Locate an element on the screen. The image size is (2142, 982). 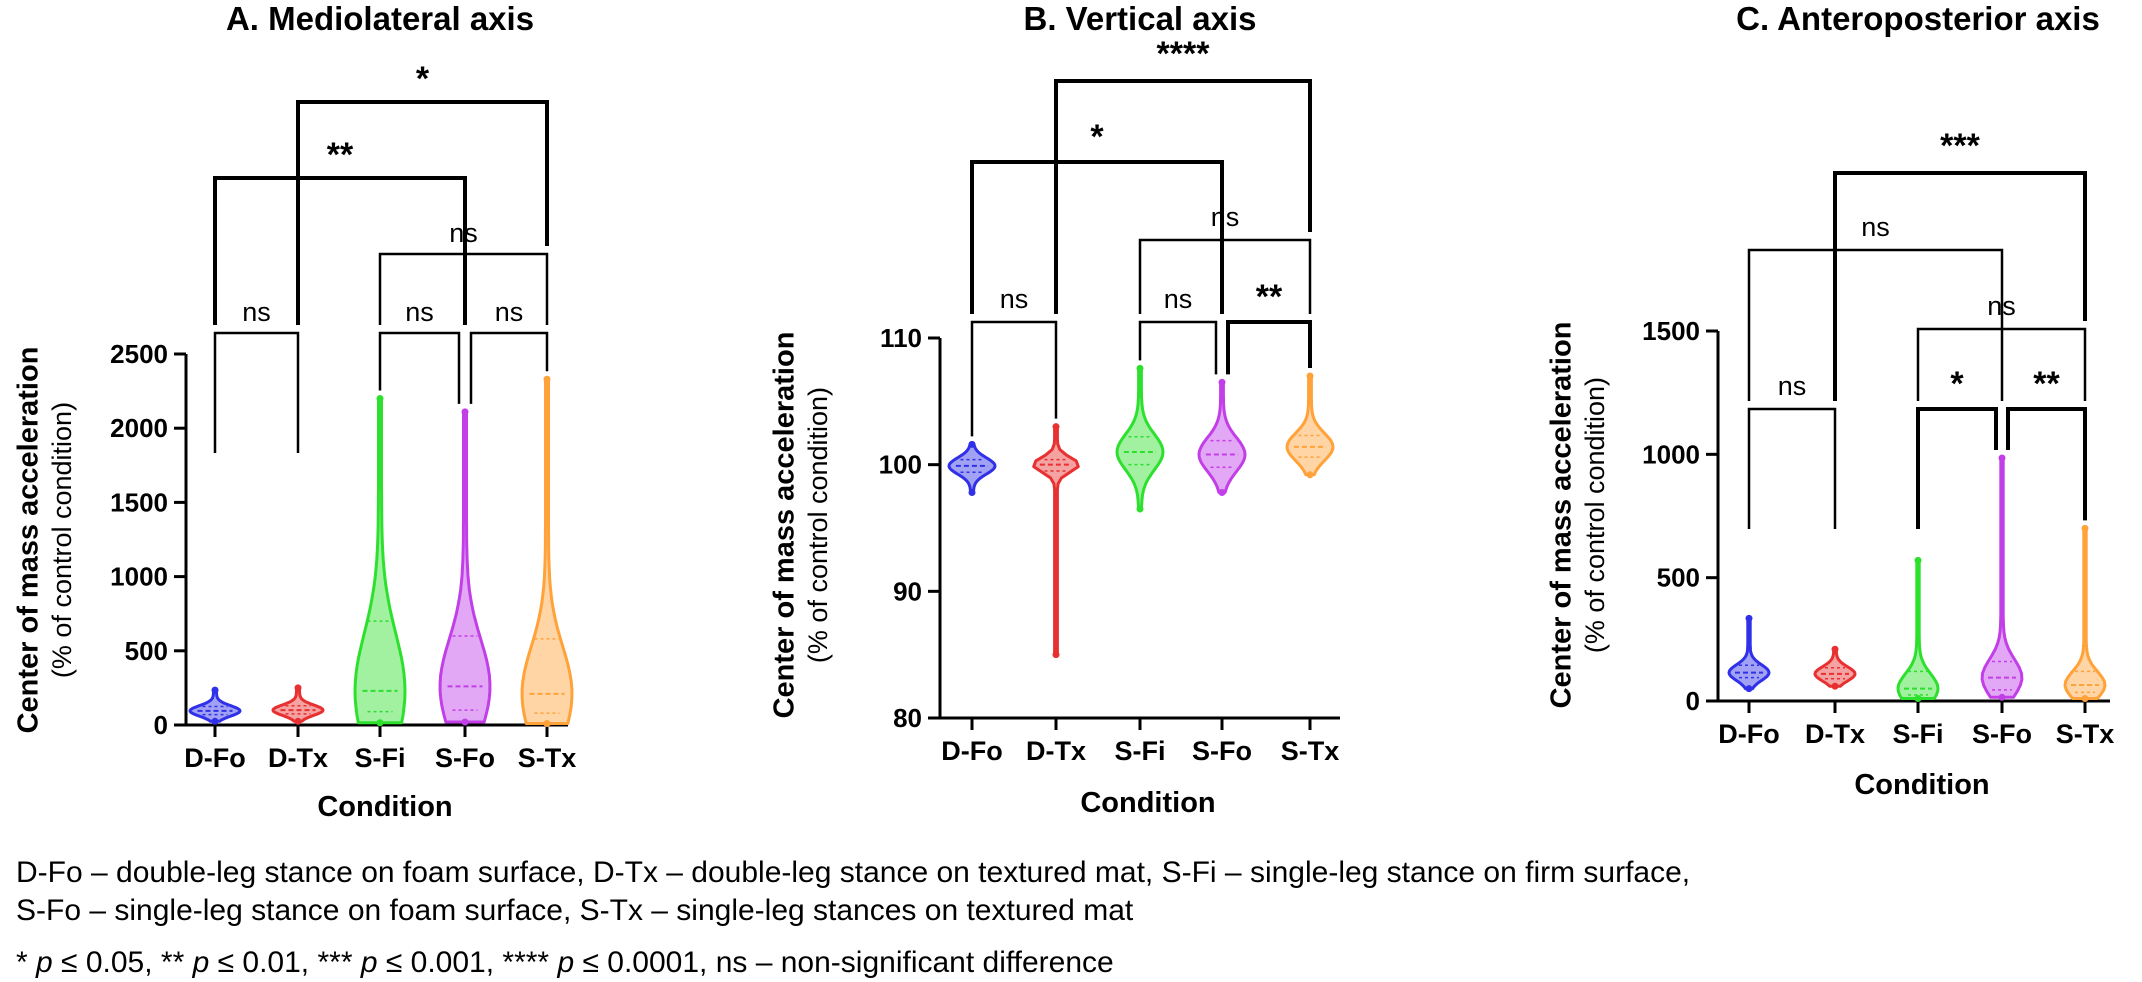
x-axis-label: Condition is located at coordinates (384, 807).